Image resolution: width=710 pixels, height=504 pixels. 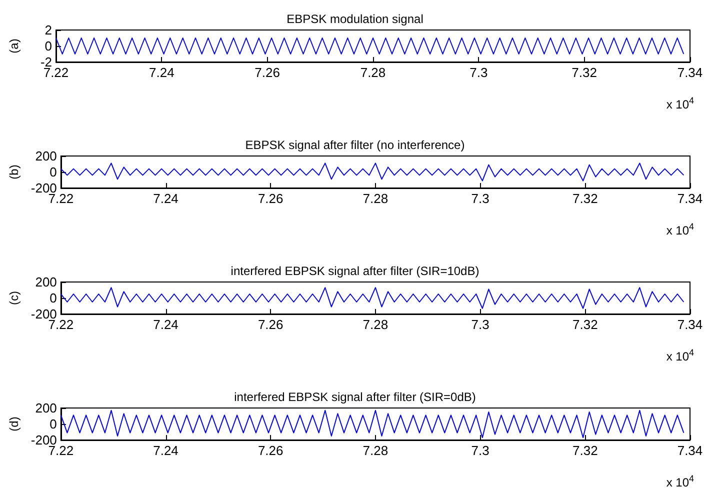 What do you see at coordinates (14, 172) in the screenshot?
I see `y-axis-title: (b)` at bounding box center [14, 172].